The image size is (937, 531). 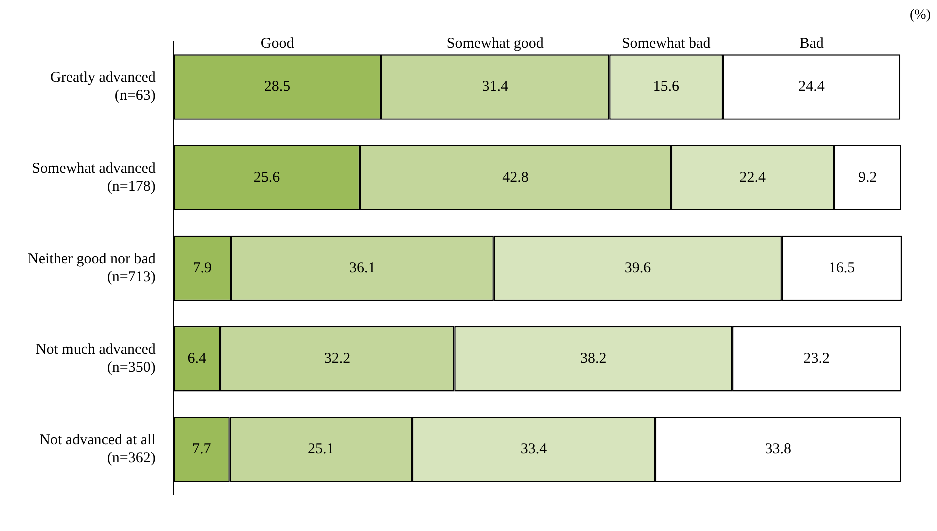 I want to click on data-label: 16.5, so click(x=842, y=268).